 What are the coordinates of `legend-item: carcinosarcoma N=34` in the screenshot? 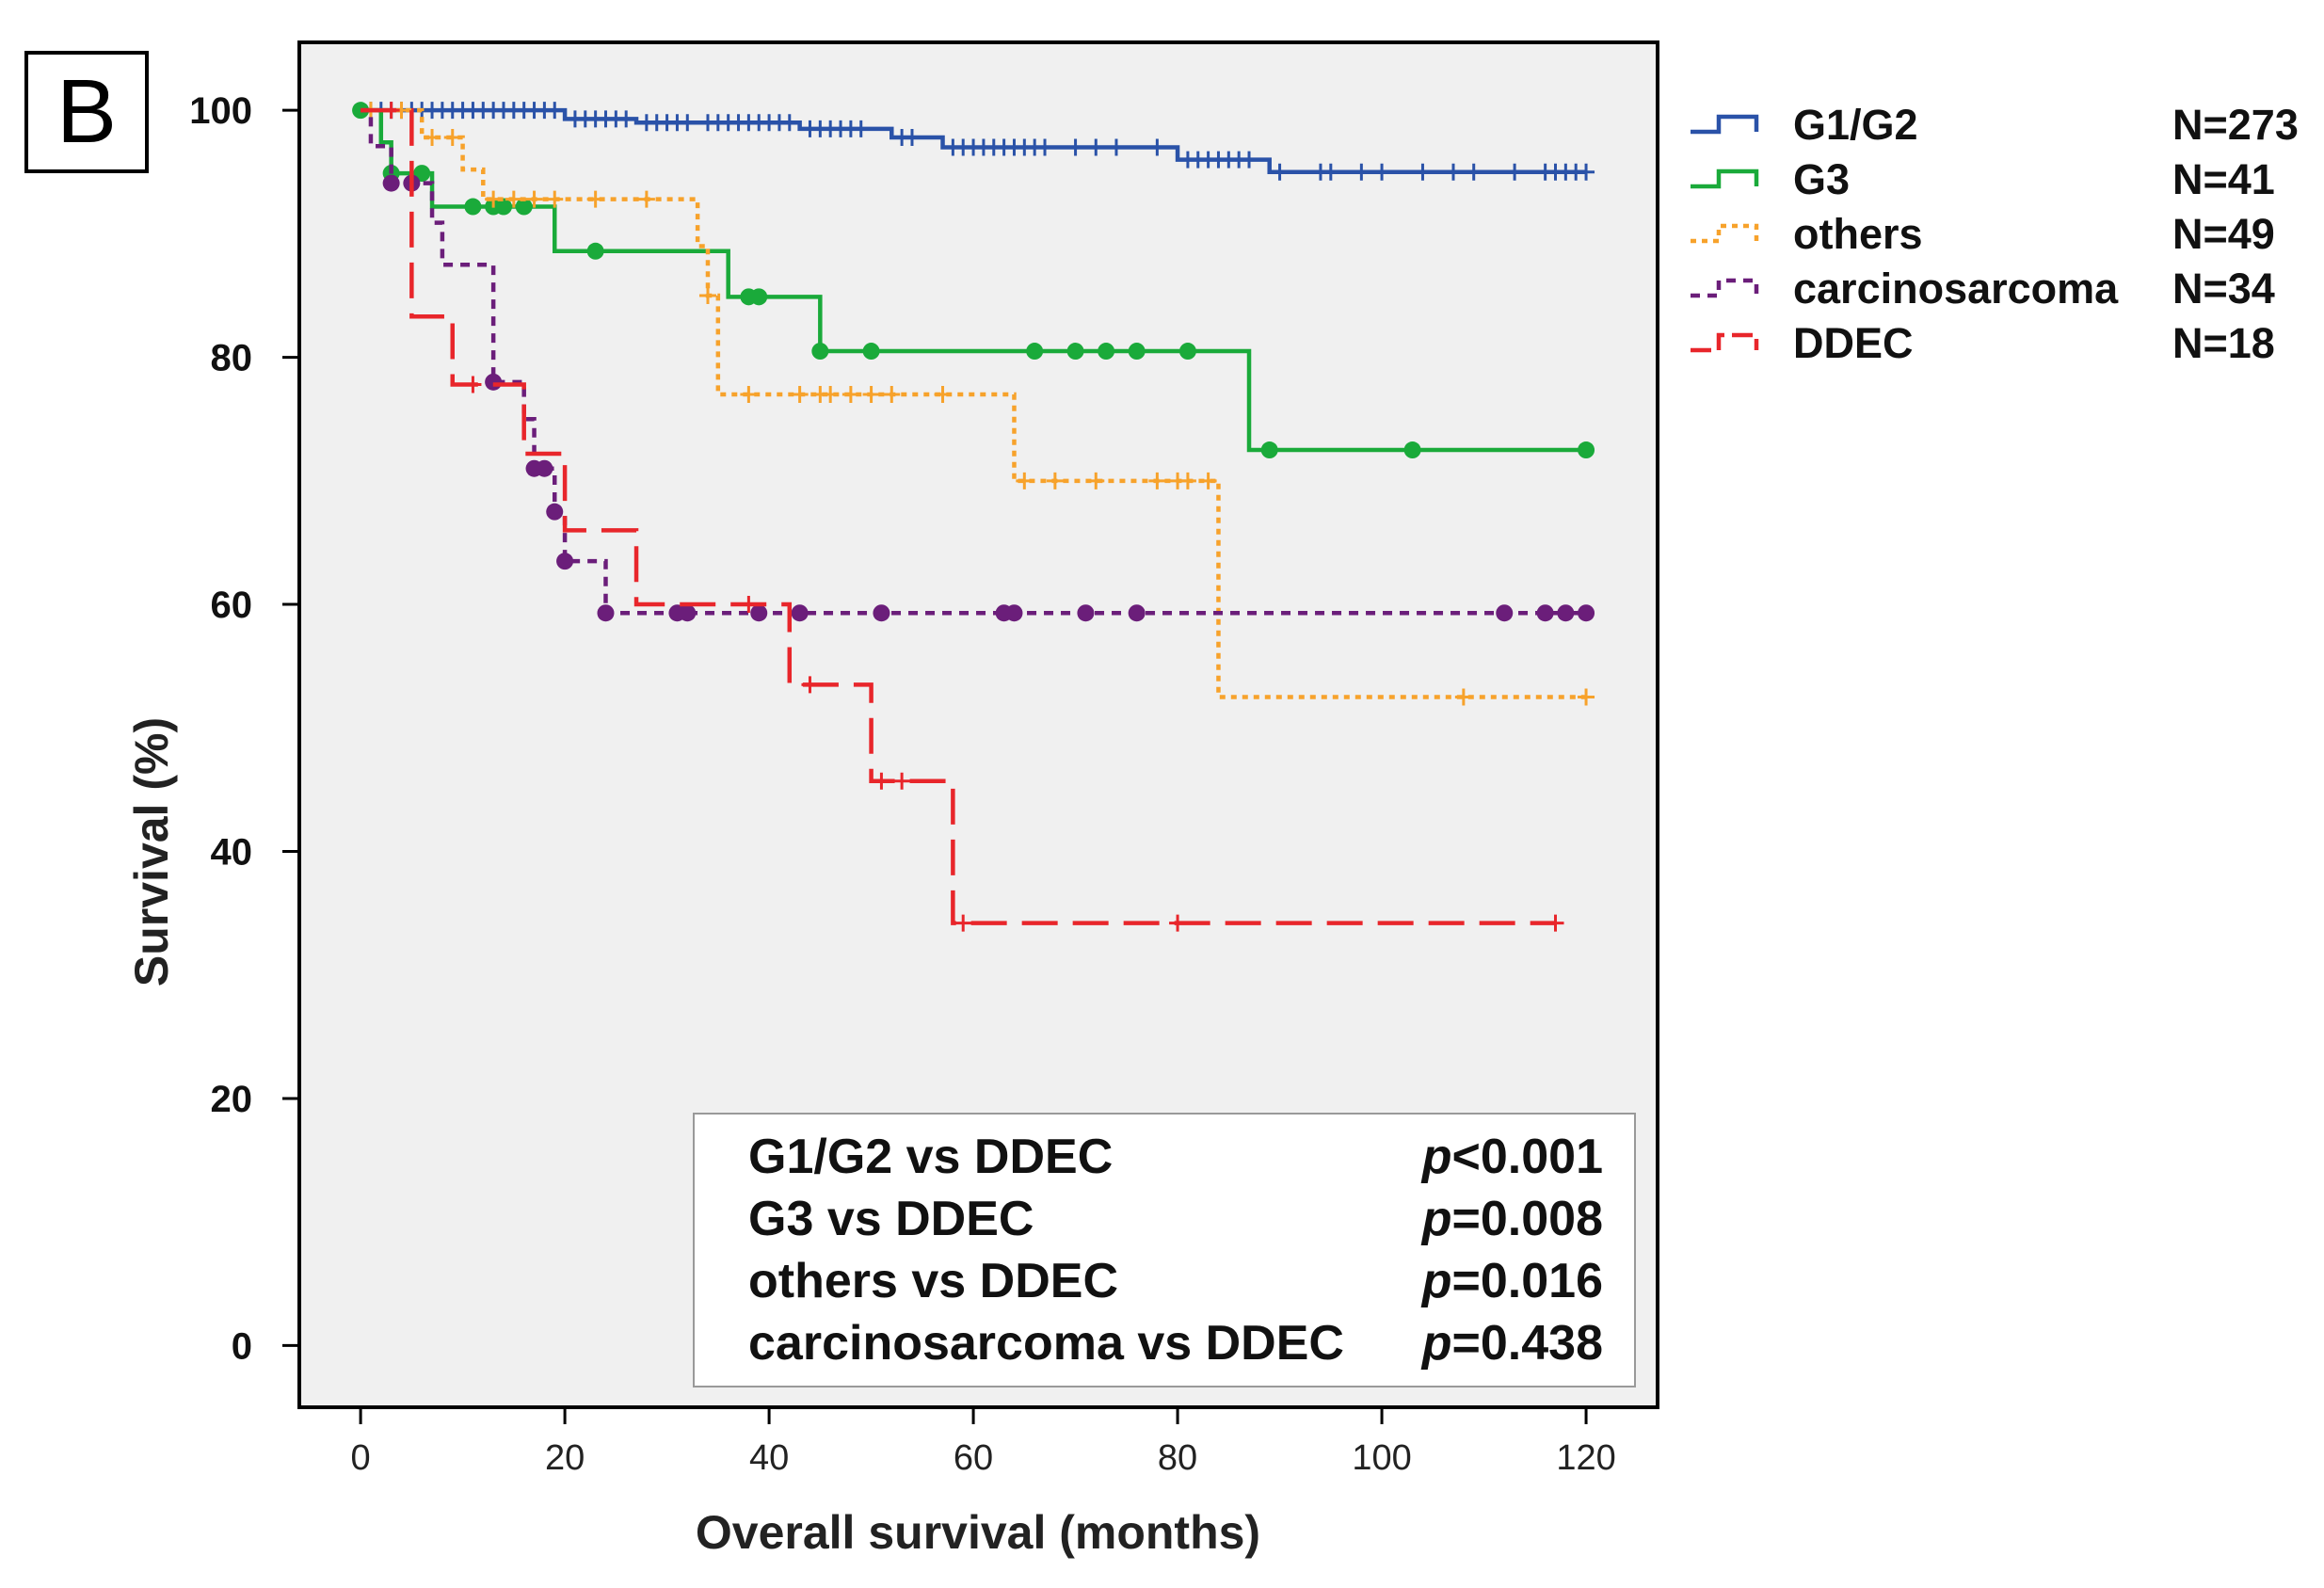 It's located at (1983, 289).